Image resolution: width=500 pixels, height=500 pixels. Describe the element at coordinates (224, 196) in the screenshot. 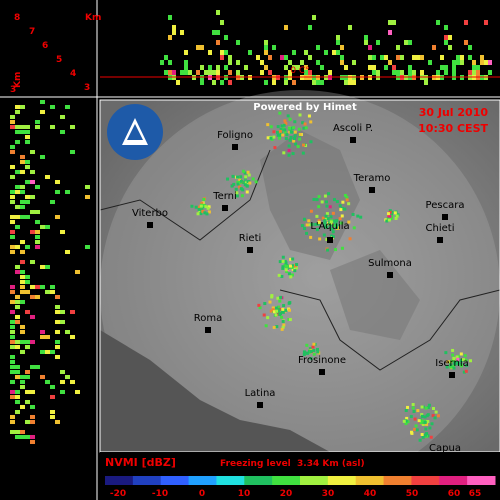

I see `city-label: Terni` at that location.